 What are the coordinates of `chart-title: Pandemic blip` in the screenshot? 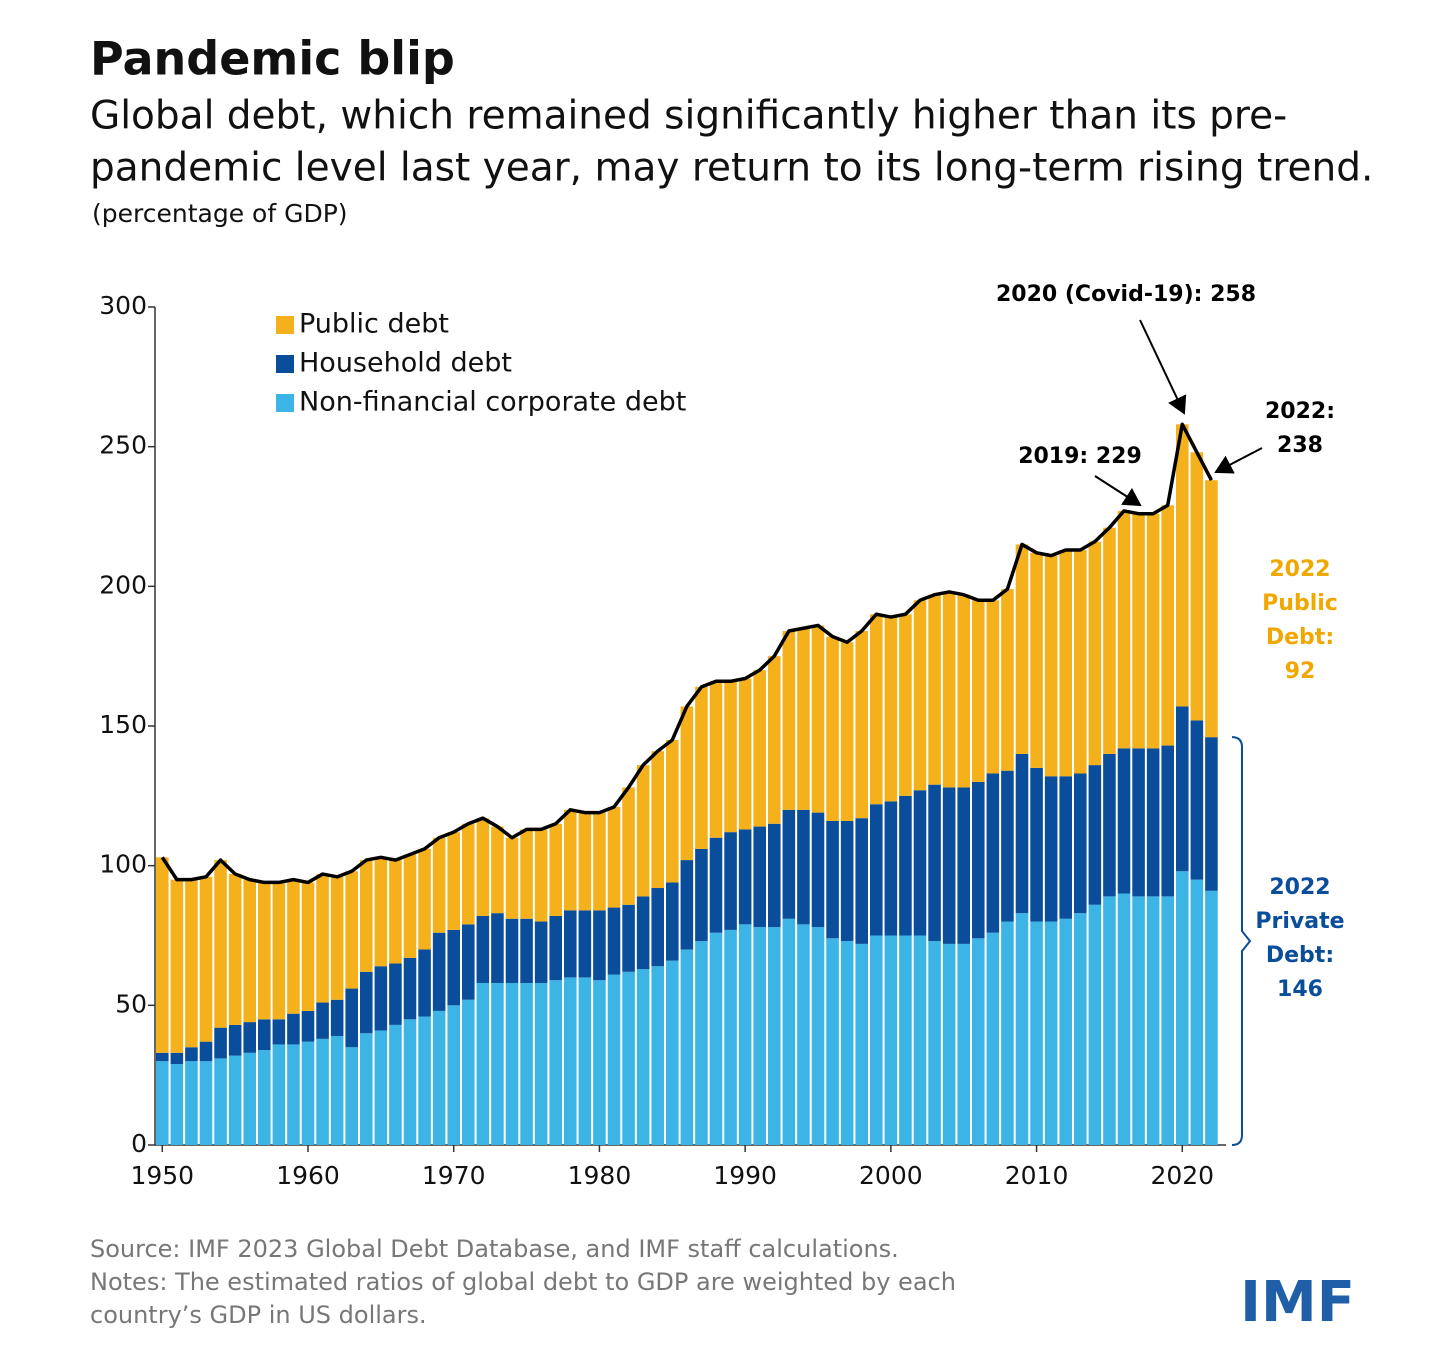 It's located at (272, 59).